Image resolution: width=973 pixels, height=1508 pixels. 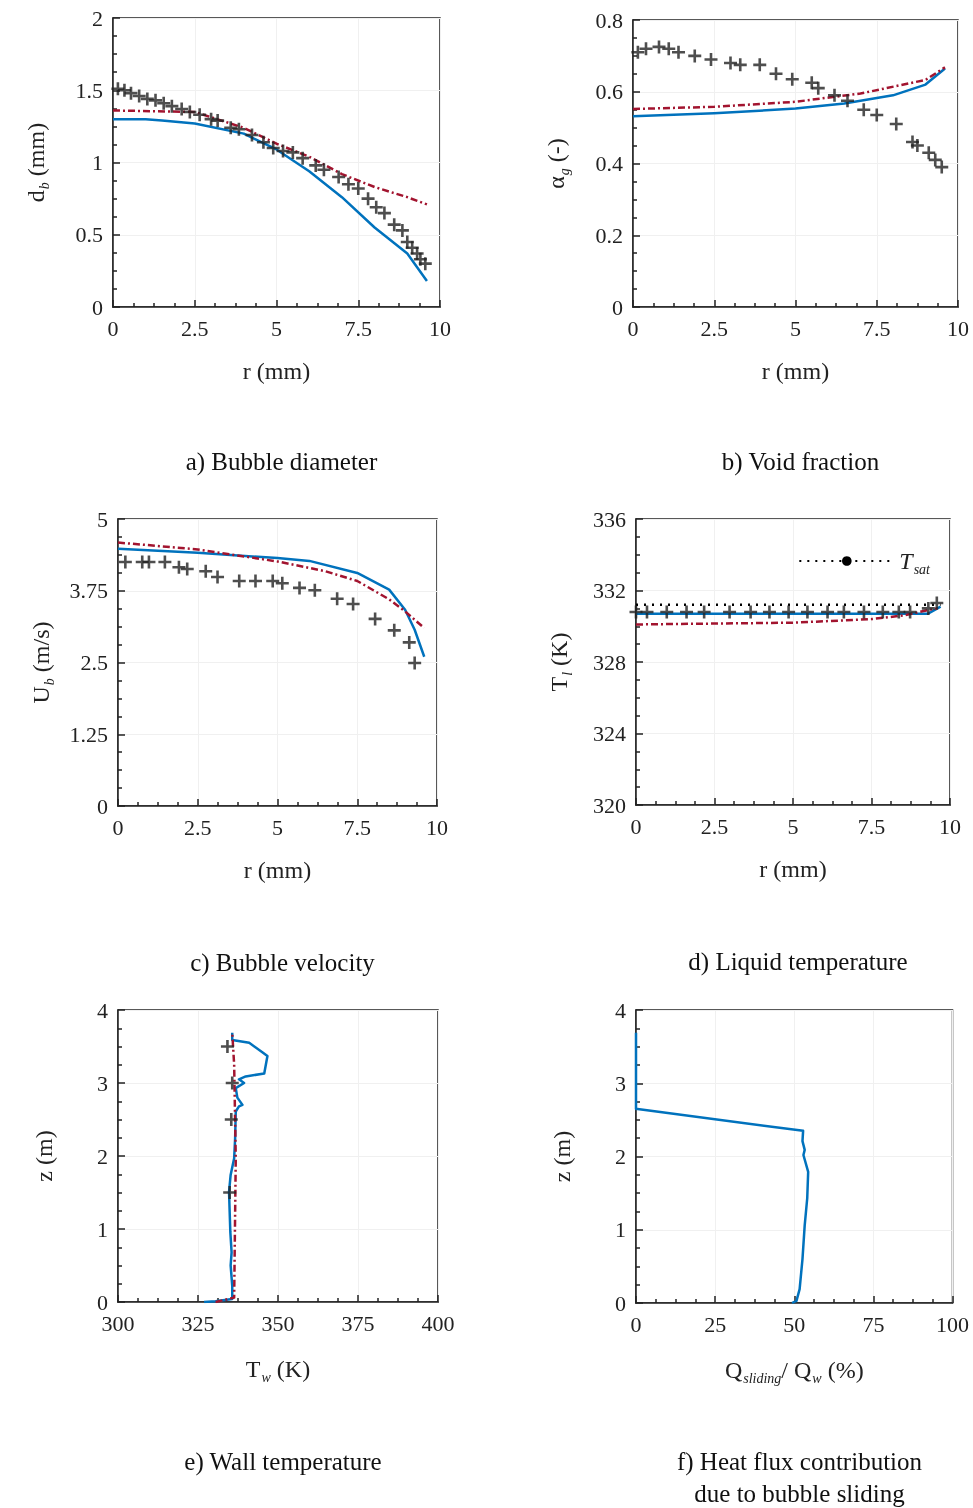 What do you see at coordinates (609, 163) in the screenshot?
I see `y-tick-label: 0.4` at bounding box center [609, 163].